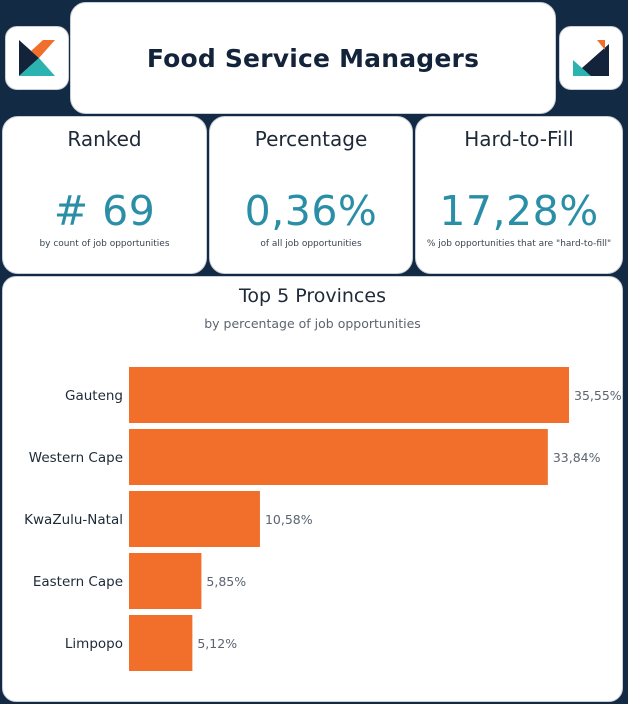 The image size is (628, 704). Describe the element at coordinates (338, 457) in the screenshot. I see `bar-western-cape` at that location.